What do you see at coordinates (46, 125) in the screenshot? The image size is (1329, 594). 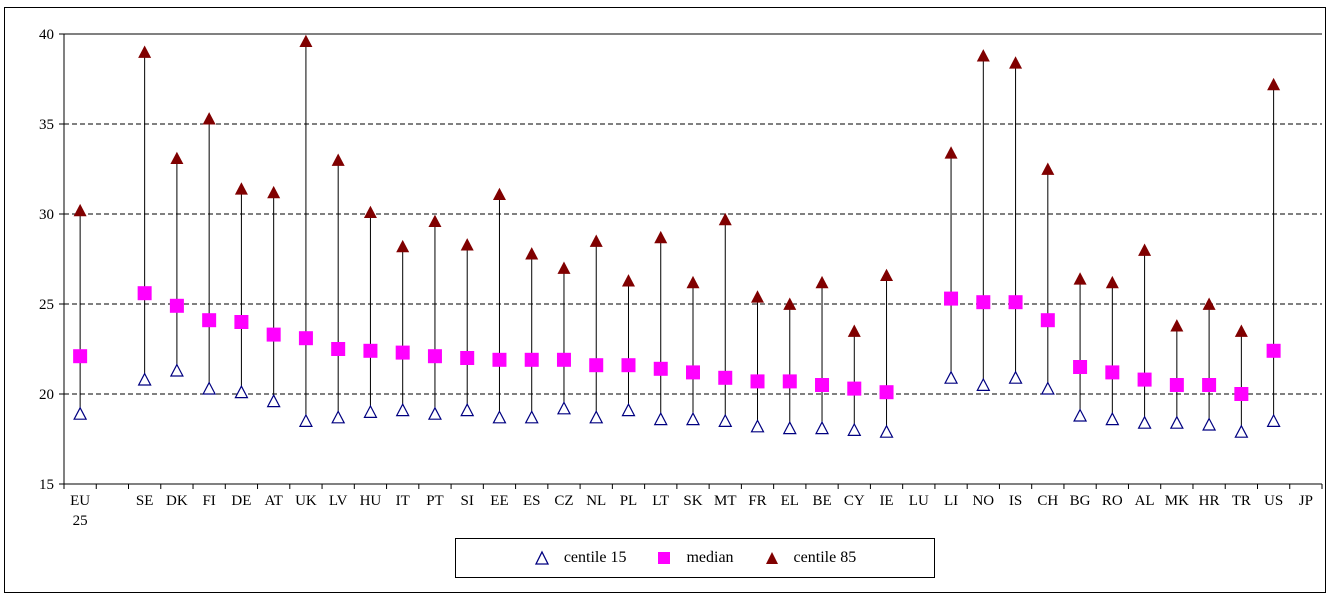 I see `y-tick-label-35: 35` at bounding box center [46, 125].